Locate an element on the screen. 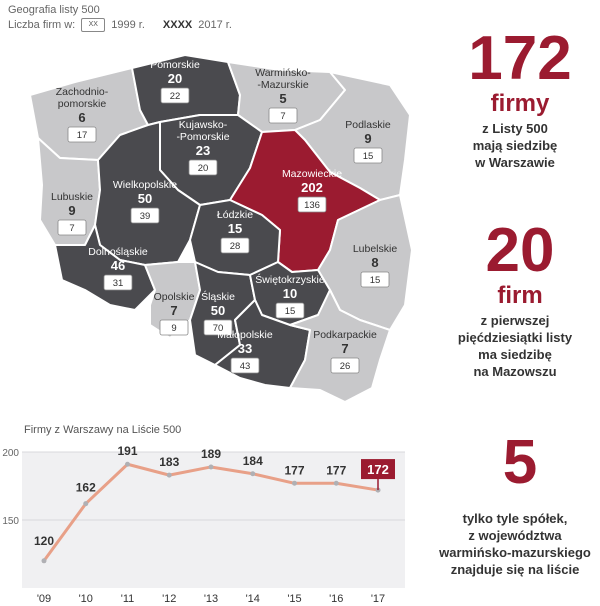 This screenshot has width=600, height=606. region-box-lubelskie is located at coordinates (375, 279).